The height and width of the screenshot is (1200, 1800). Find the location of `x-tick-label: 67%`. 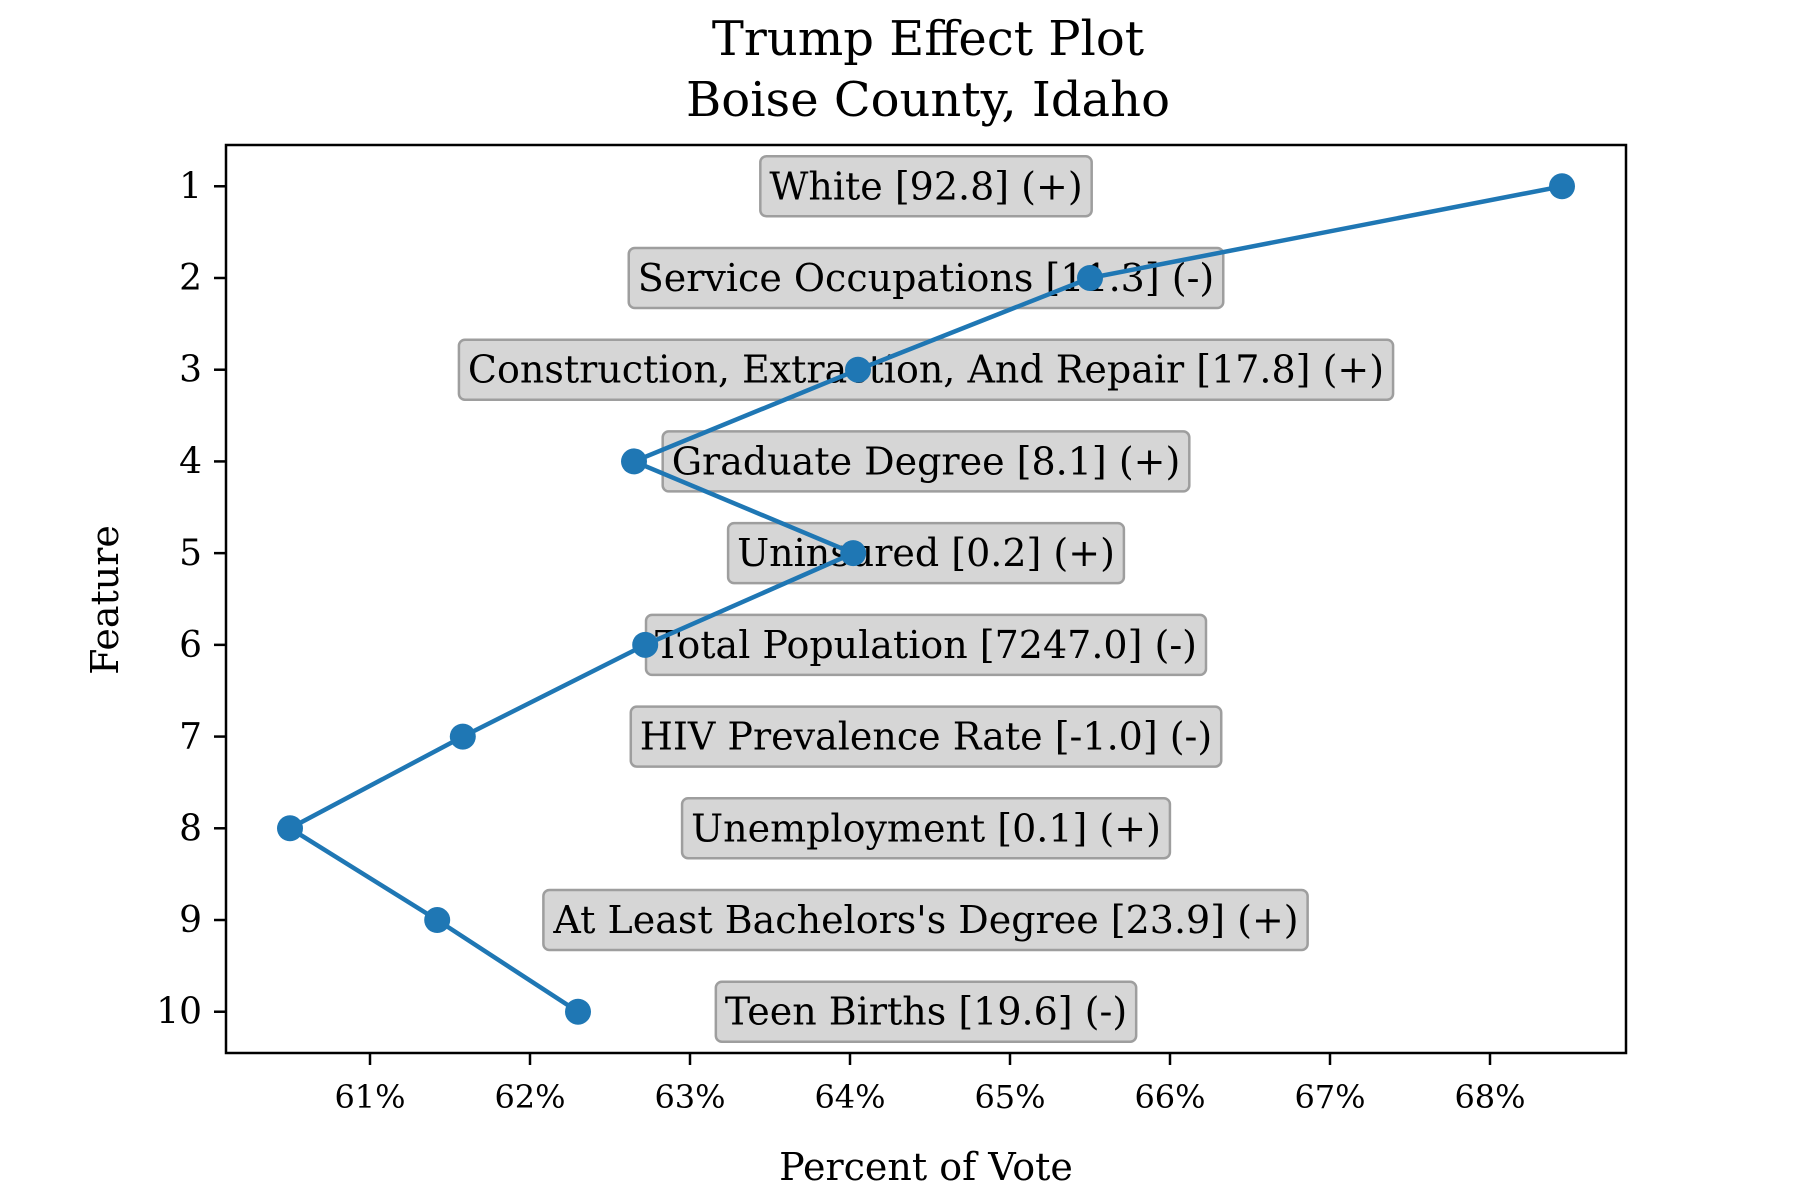

x-tick-label: 67% is located at coordinates (1329, 1097).